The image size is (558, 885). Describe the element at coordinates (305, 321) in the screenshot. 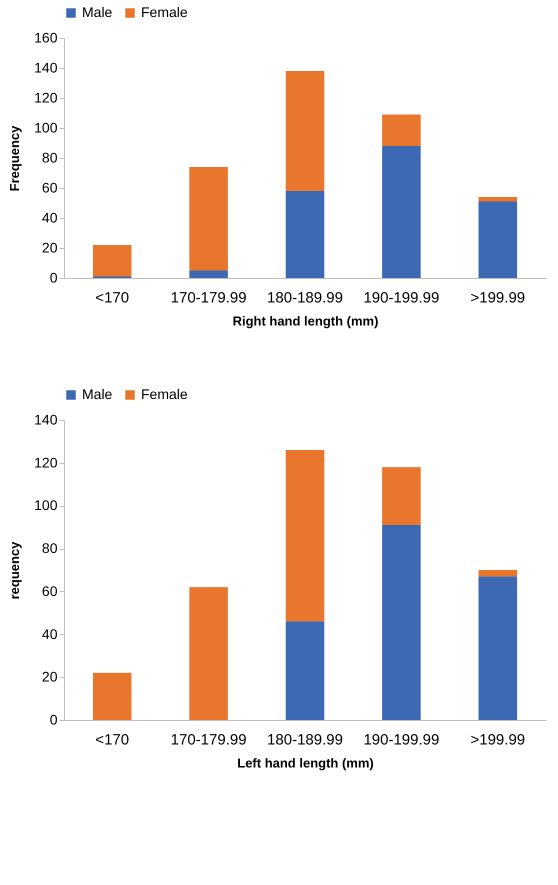

I see `x-axis-title: Right hand length (mm)` at that location.